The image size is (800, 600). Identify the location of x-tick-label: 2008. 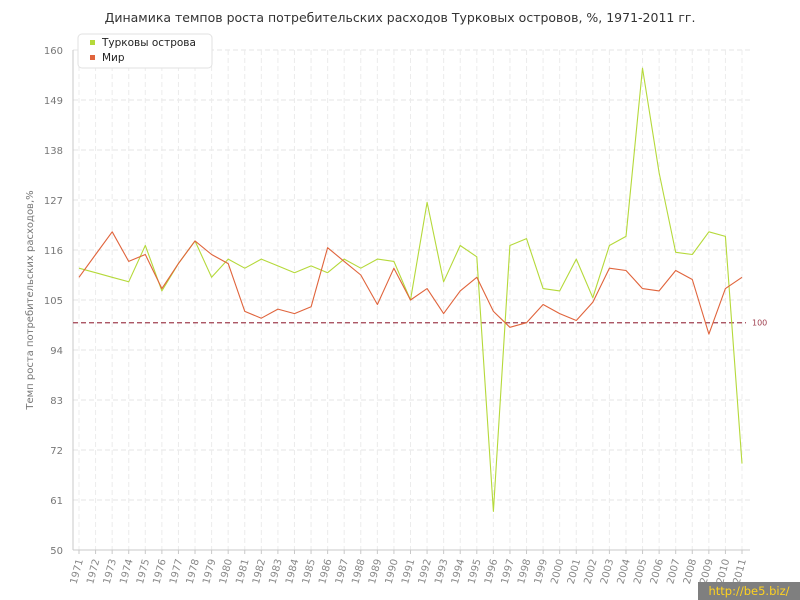
(690, 571).